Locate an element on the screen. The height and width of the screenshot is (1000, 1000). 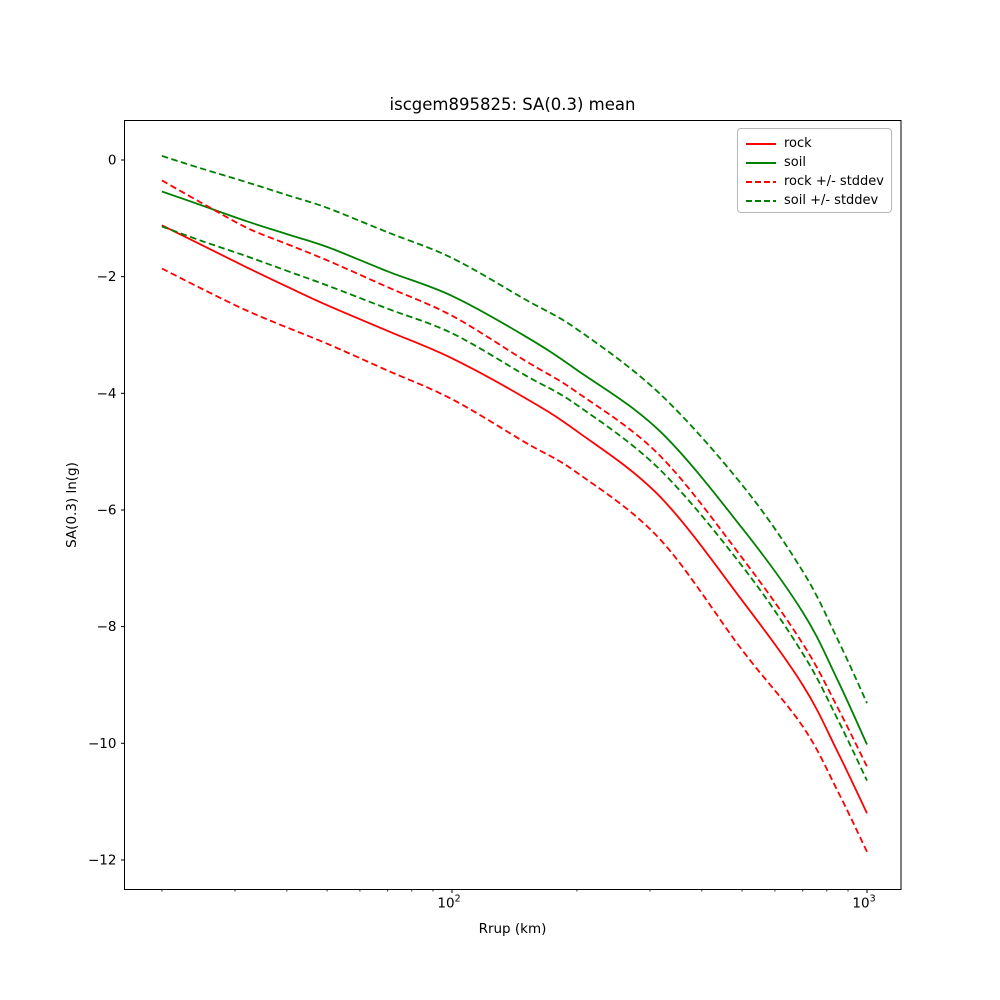
y-tick-label: −2 is located at coordinates (107, 277).